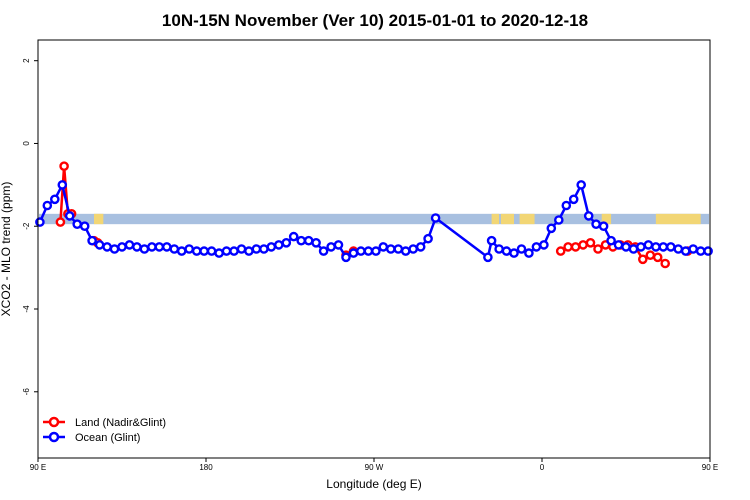 The width and height of the screenshot is (750, 500). I want to click on map-band, so click(374, 219).